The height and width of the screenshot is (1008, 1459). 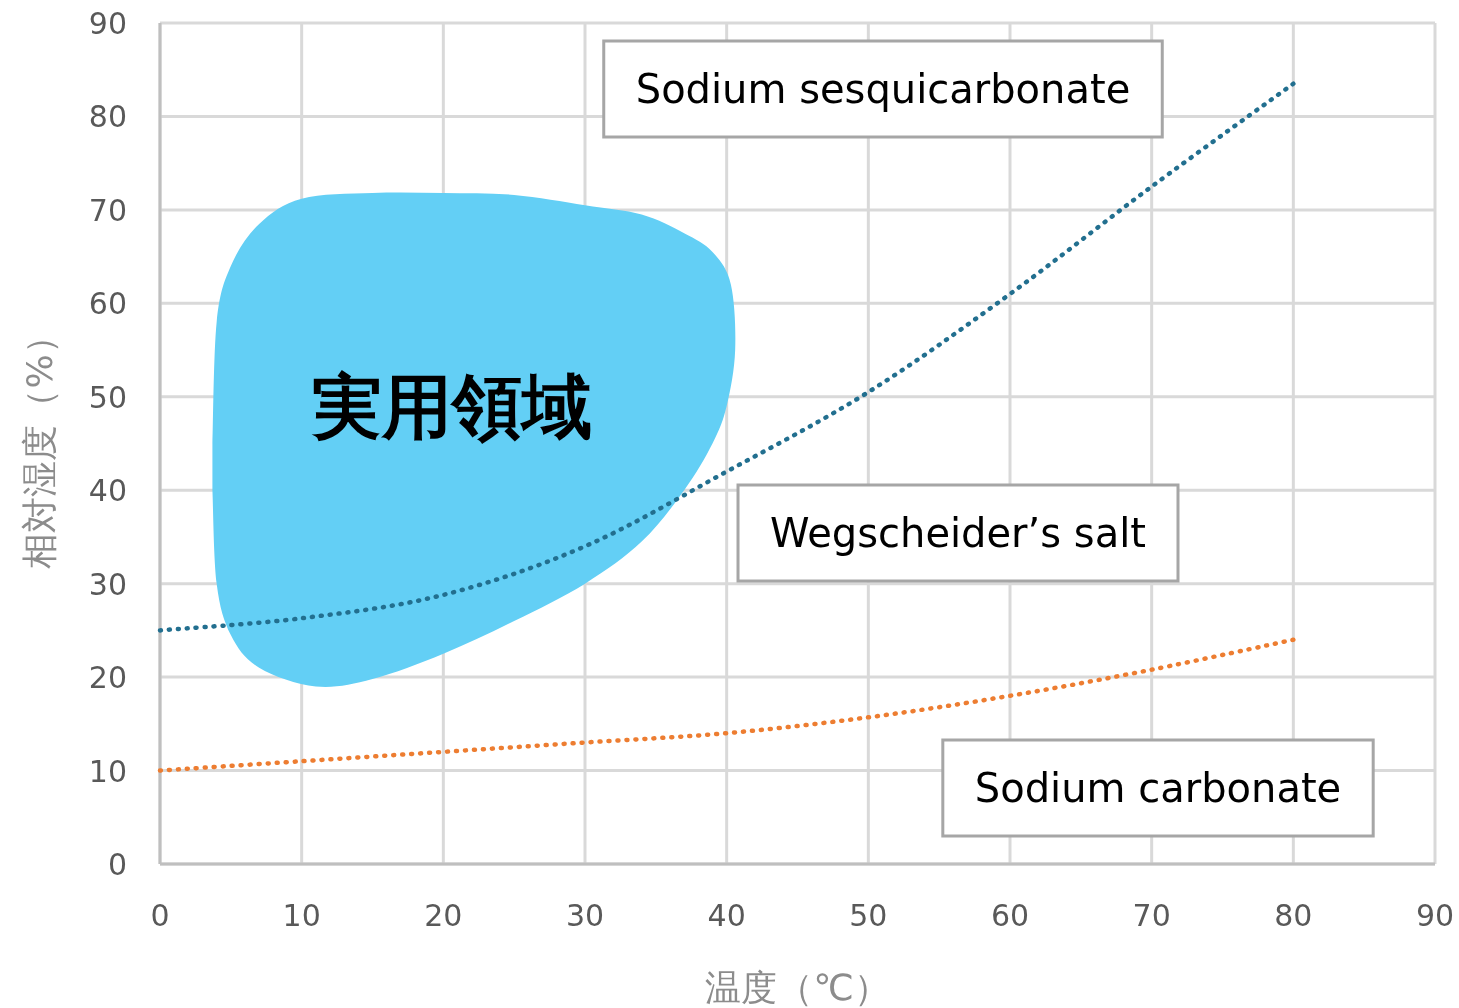 What do you see at coordinates (883, 89) in the screenshot?
I see `annotation: Sodium sesquicarbonate` at bounding box center [883, 89].